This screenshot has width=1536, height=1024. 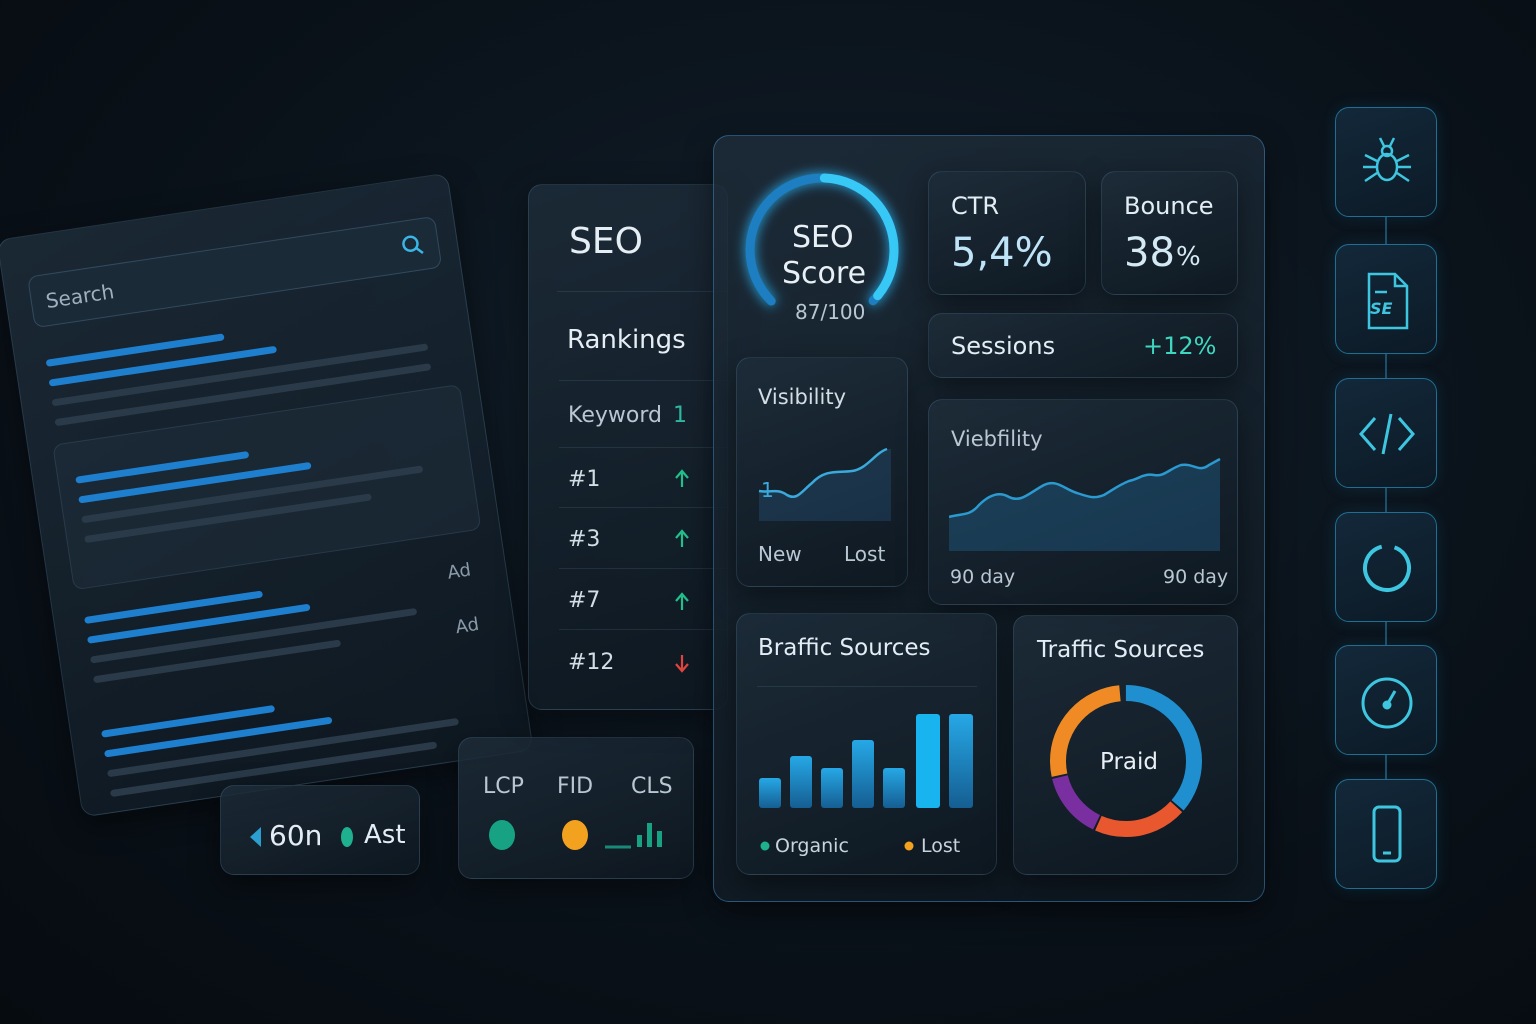 I want to click on vitals-card: LCP FID CLS, so click(x=576, y=808).